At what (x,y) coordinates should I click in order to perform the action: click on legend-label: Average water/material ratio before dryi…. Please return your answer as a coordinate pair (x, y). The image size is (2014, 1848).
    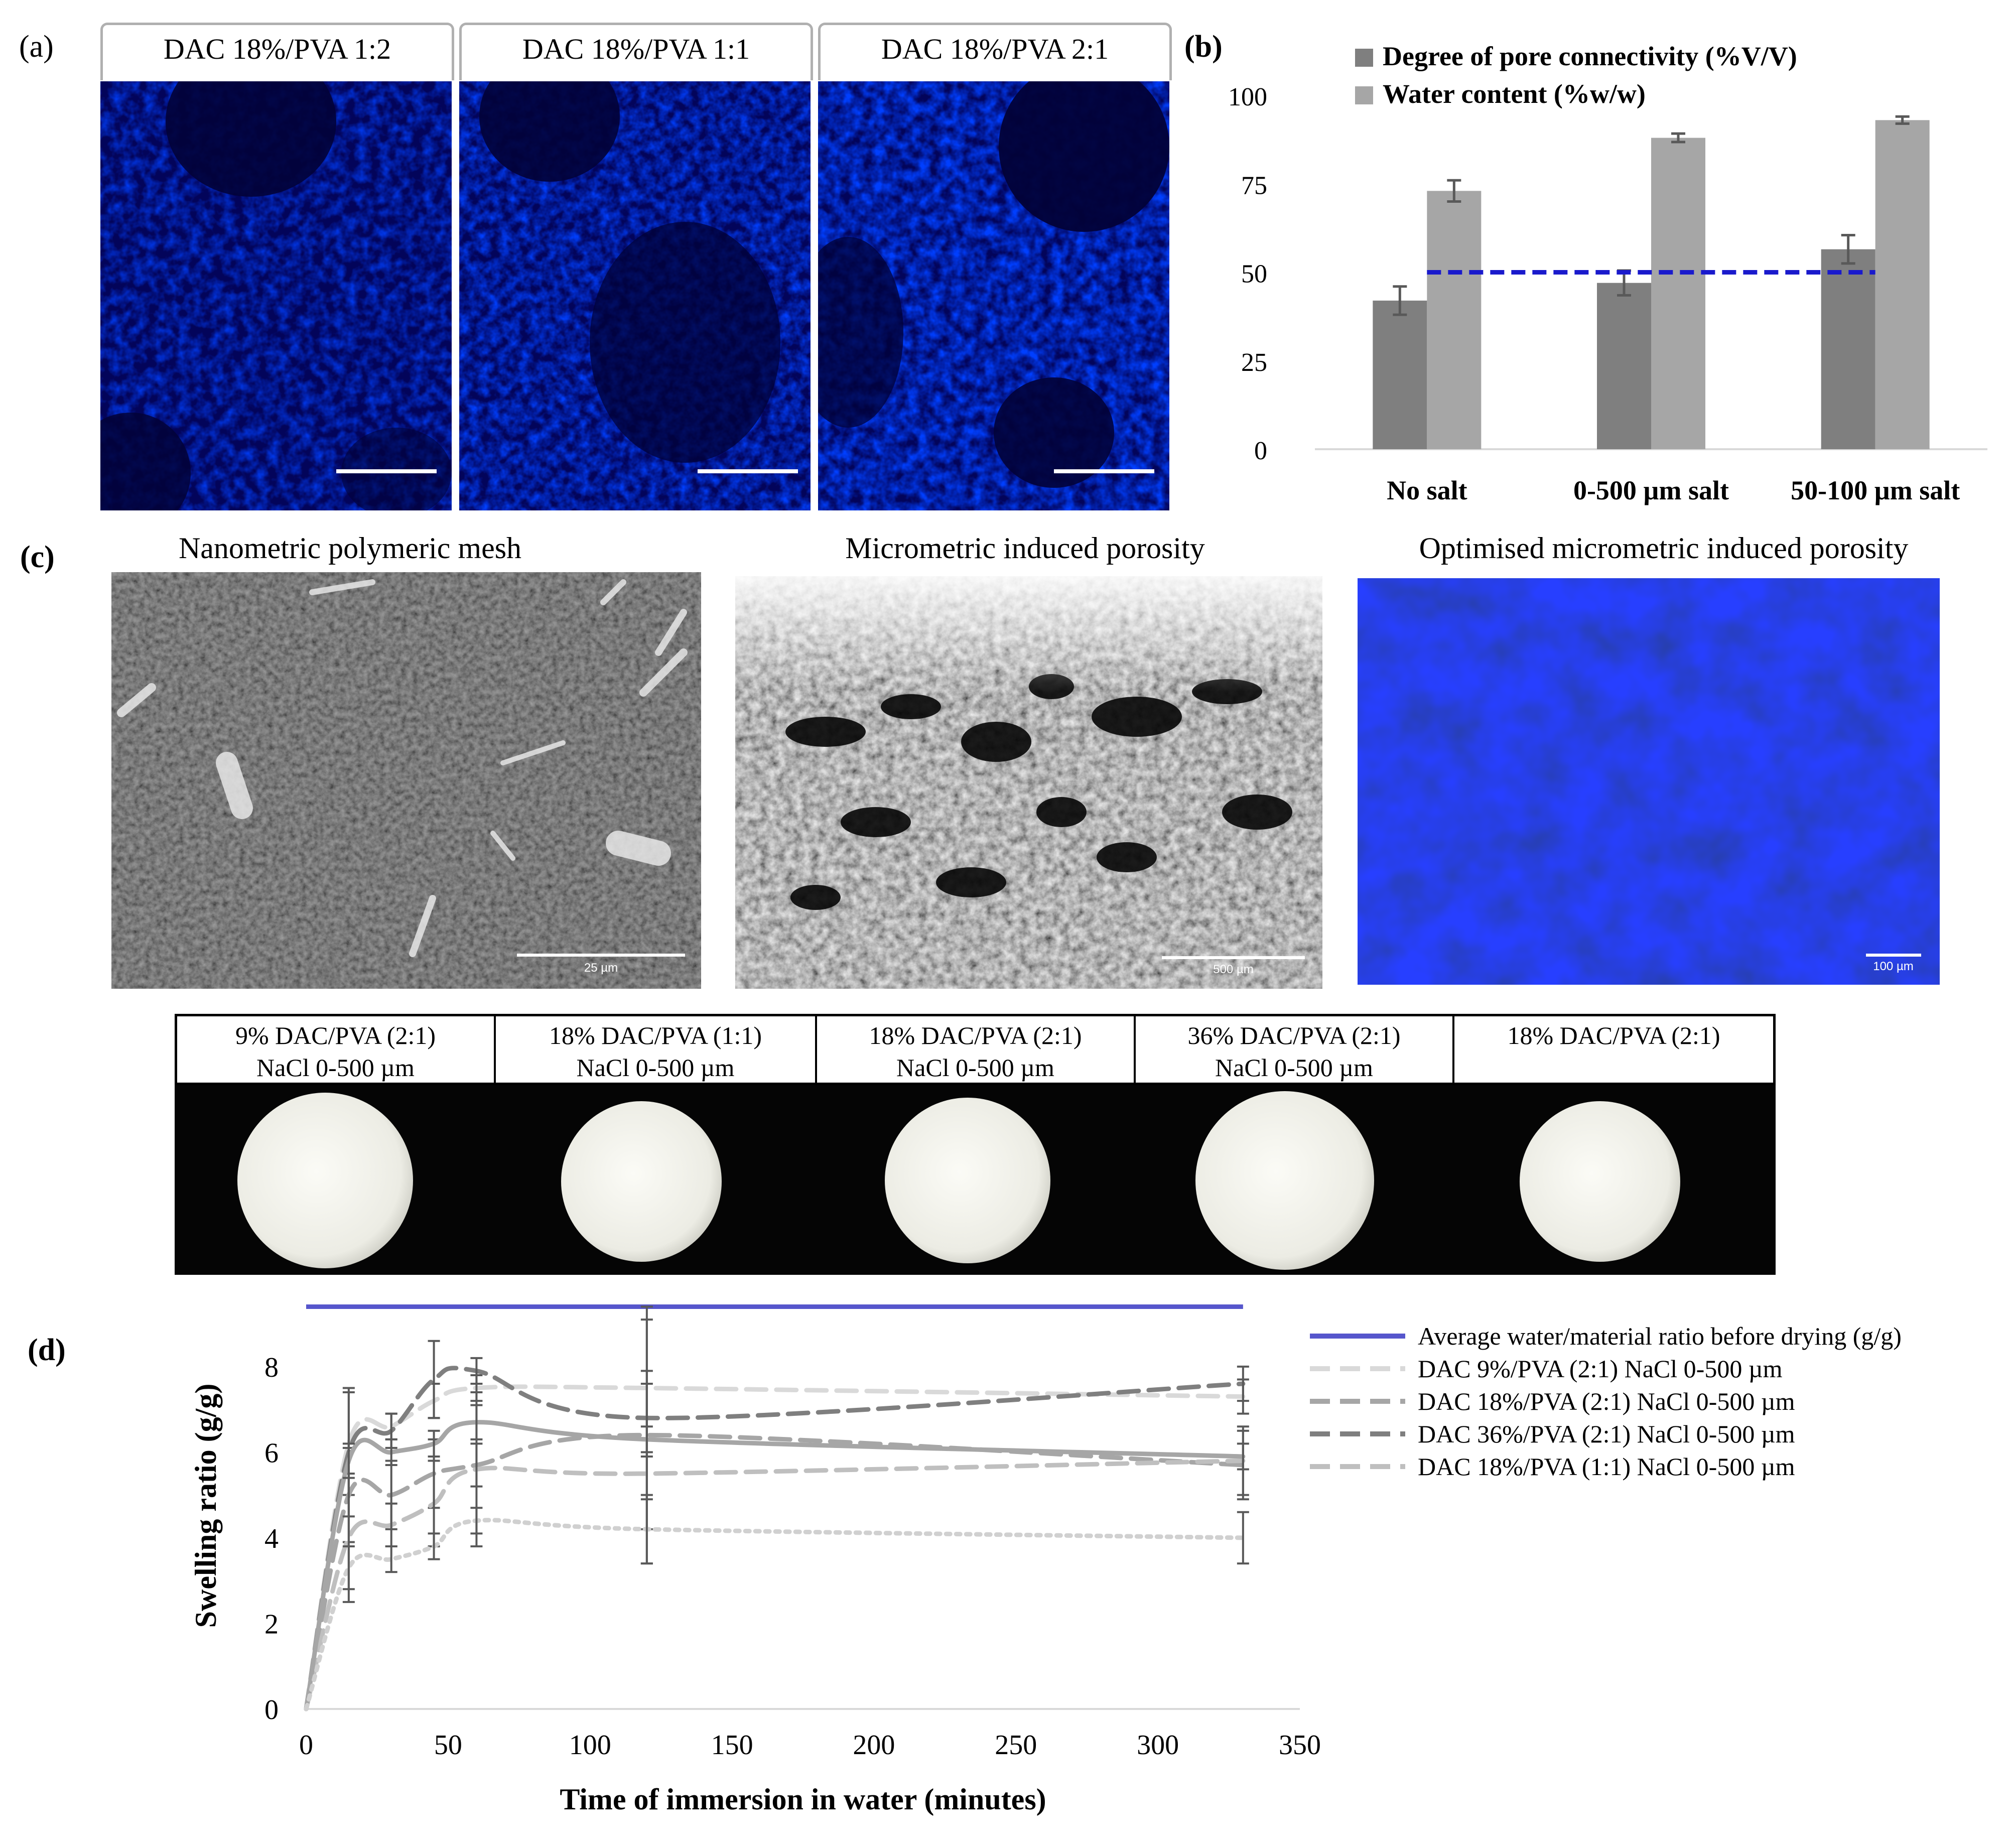
    Looking at the image, I should click on (1660, 1336).